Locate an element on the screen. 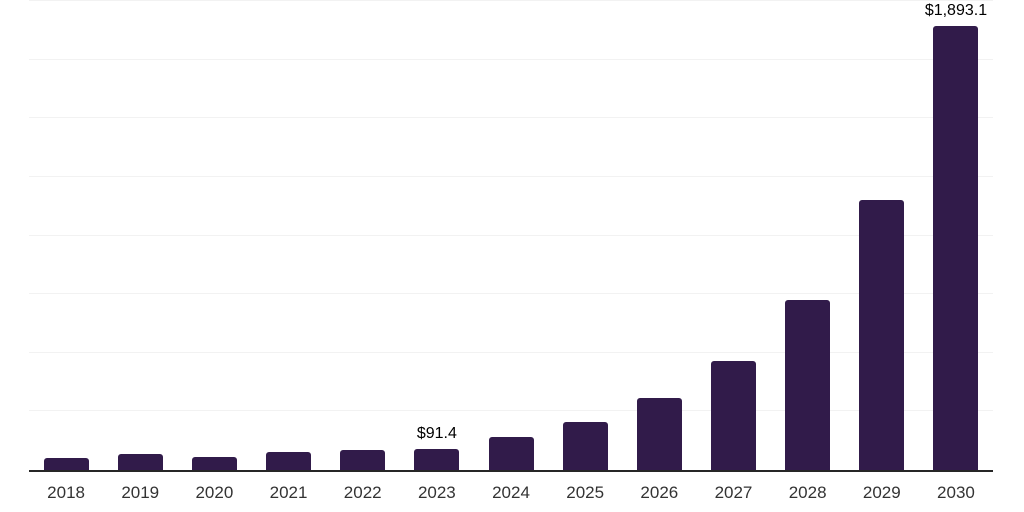 Image resolution: width=1024 pixels, height=512 pixels. x-tick-label-2024: 2024 is located at coordinates (511, 492).